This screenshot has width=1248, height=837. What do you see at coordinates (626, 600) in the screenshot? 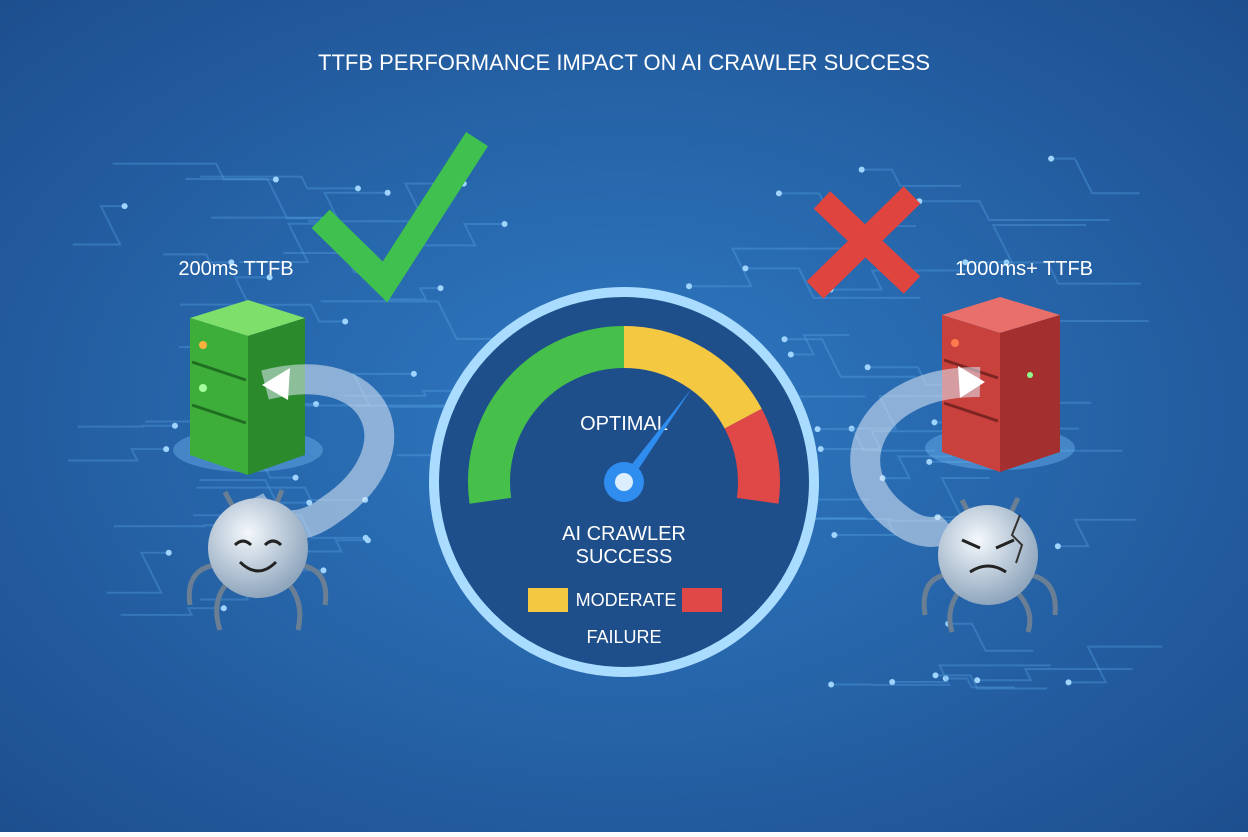
I see `legend-label: MODERATE` at bounding box center [626, 600].